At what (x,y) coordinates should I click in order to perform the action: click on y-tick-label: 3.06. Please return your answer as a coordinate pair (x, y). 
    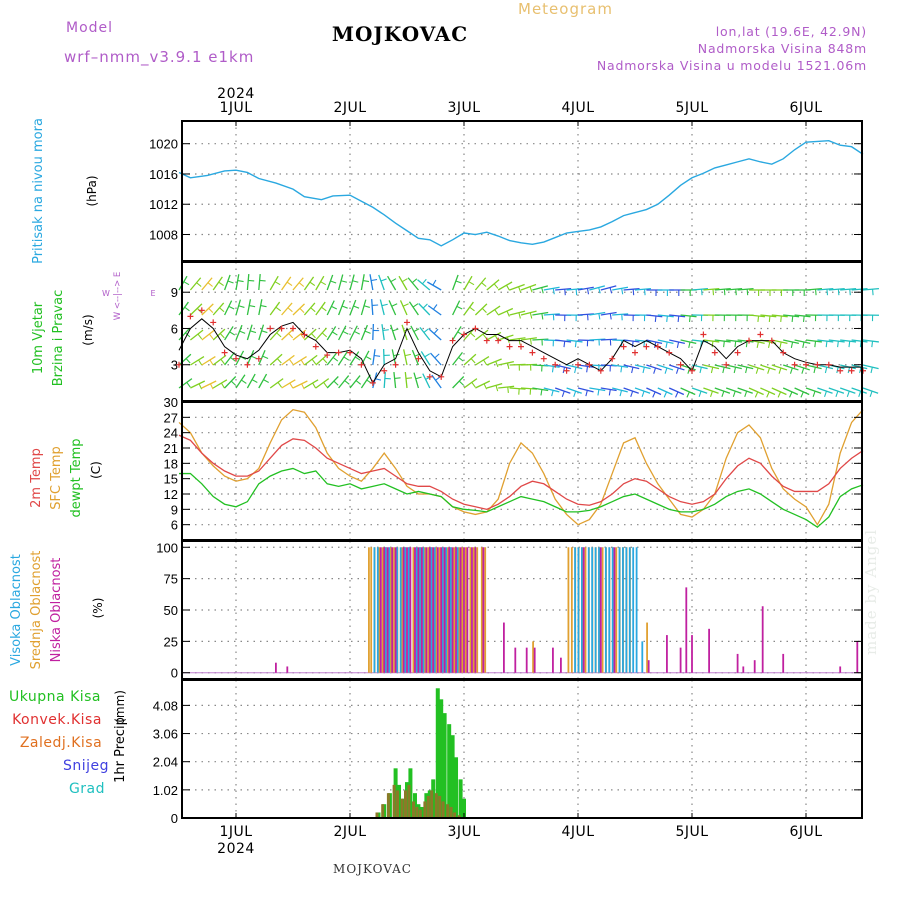
    Looking at the image, I should click on (165, 734).